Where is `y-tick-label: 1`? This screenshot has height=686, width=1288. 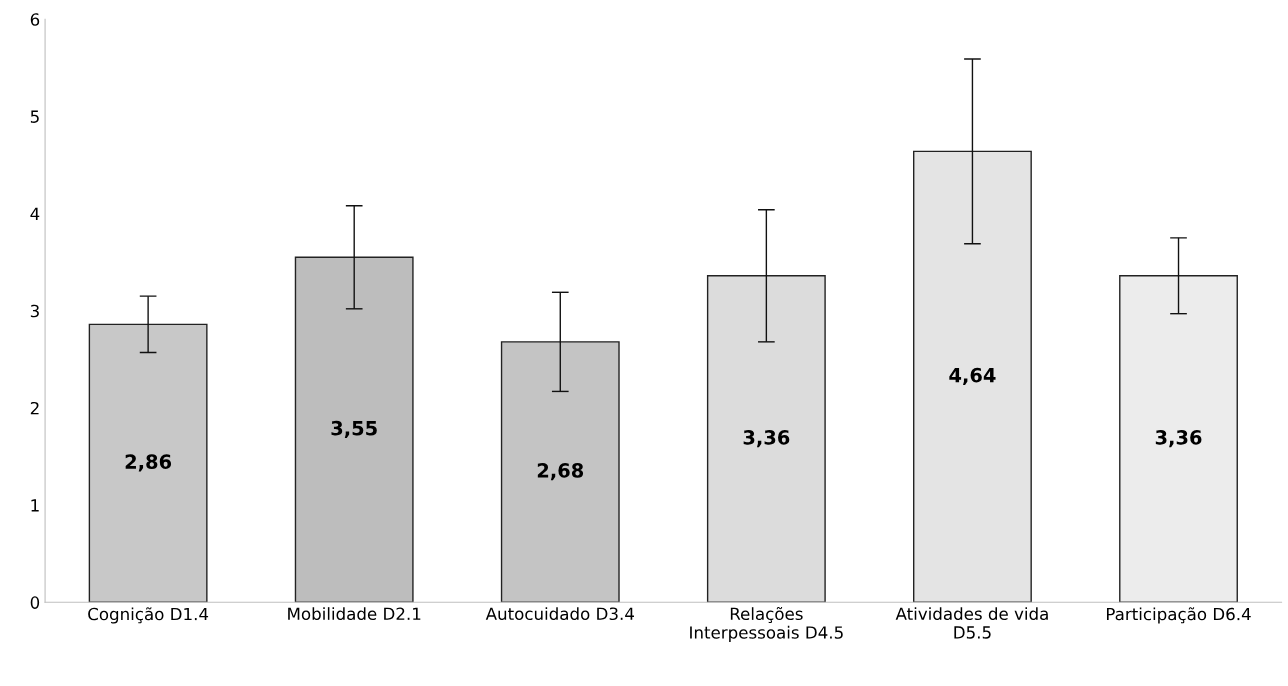 y-tick-label: 1 is located at coordinates (35, 505).